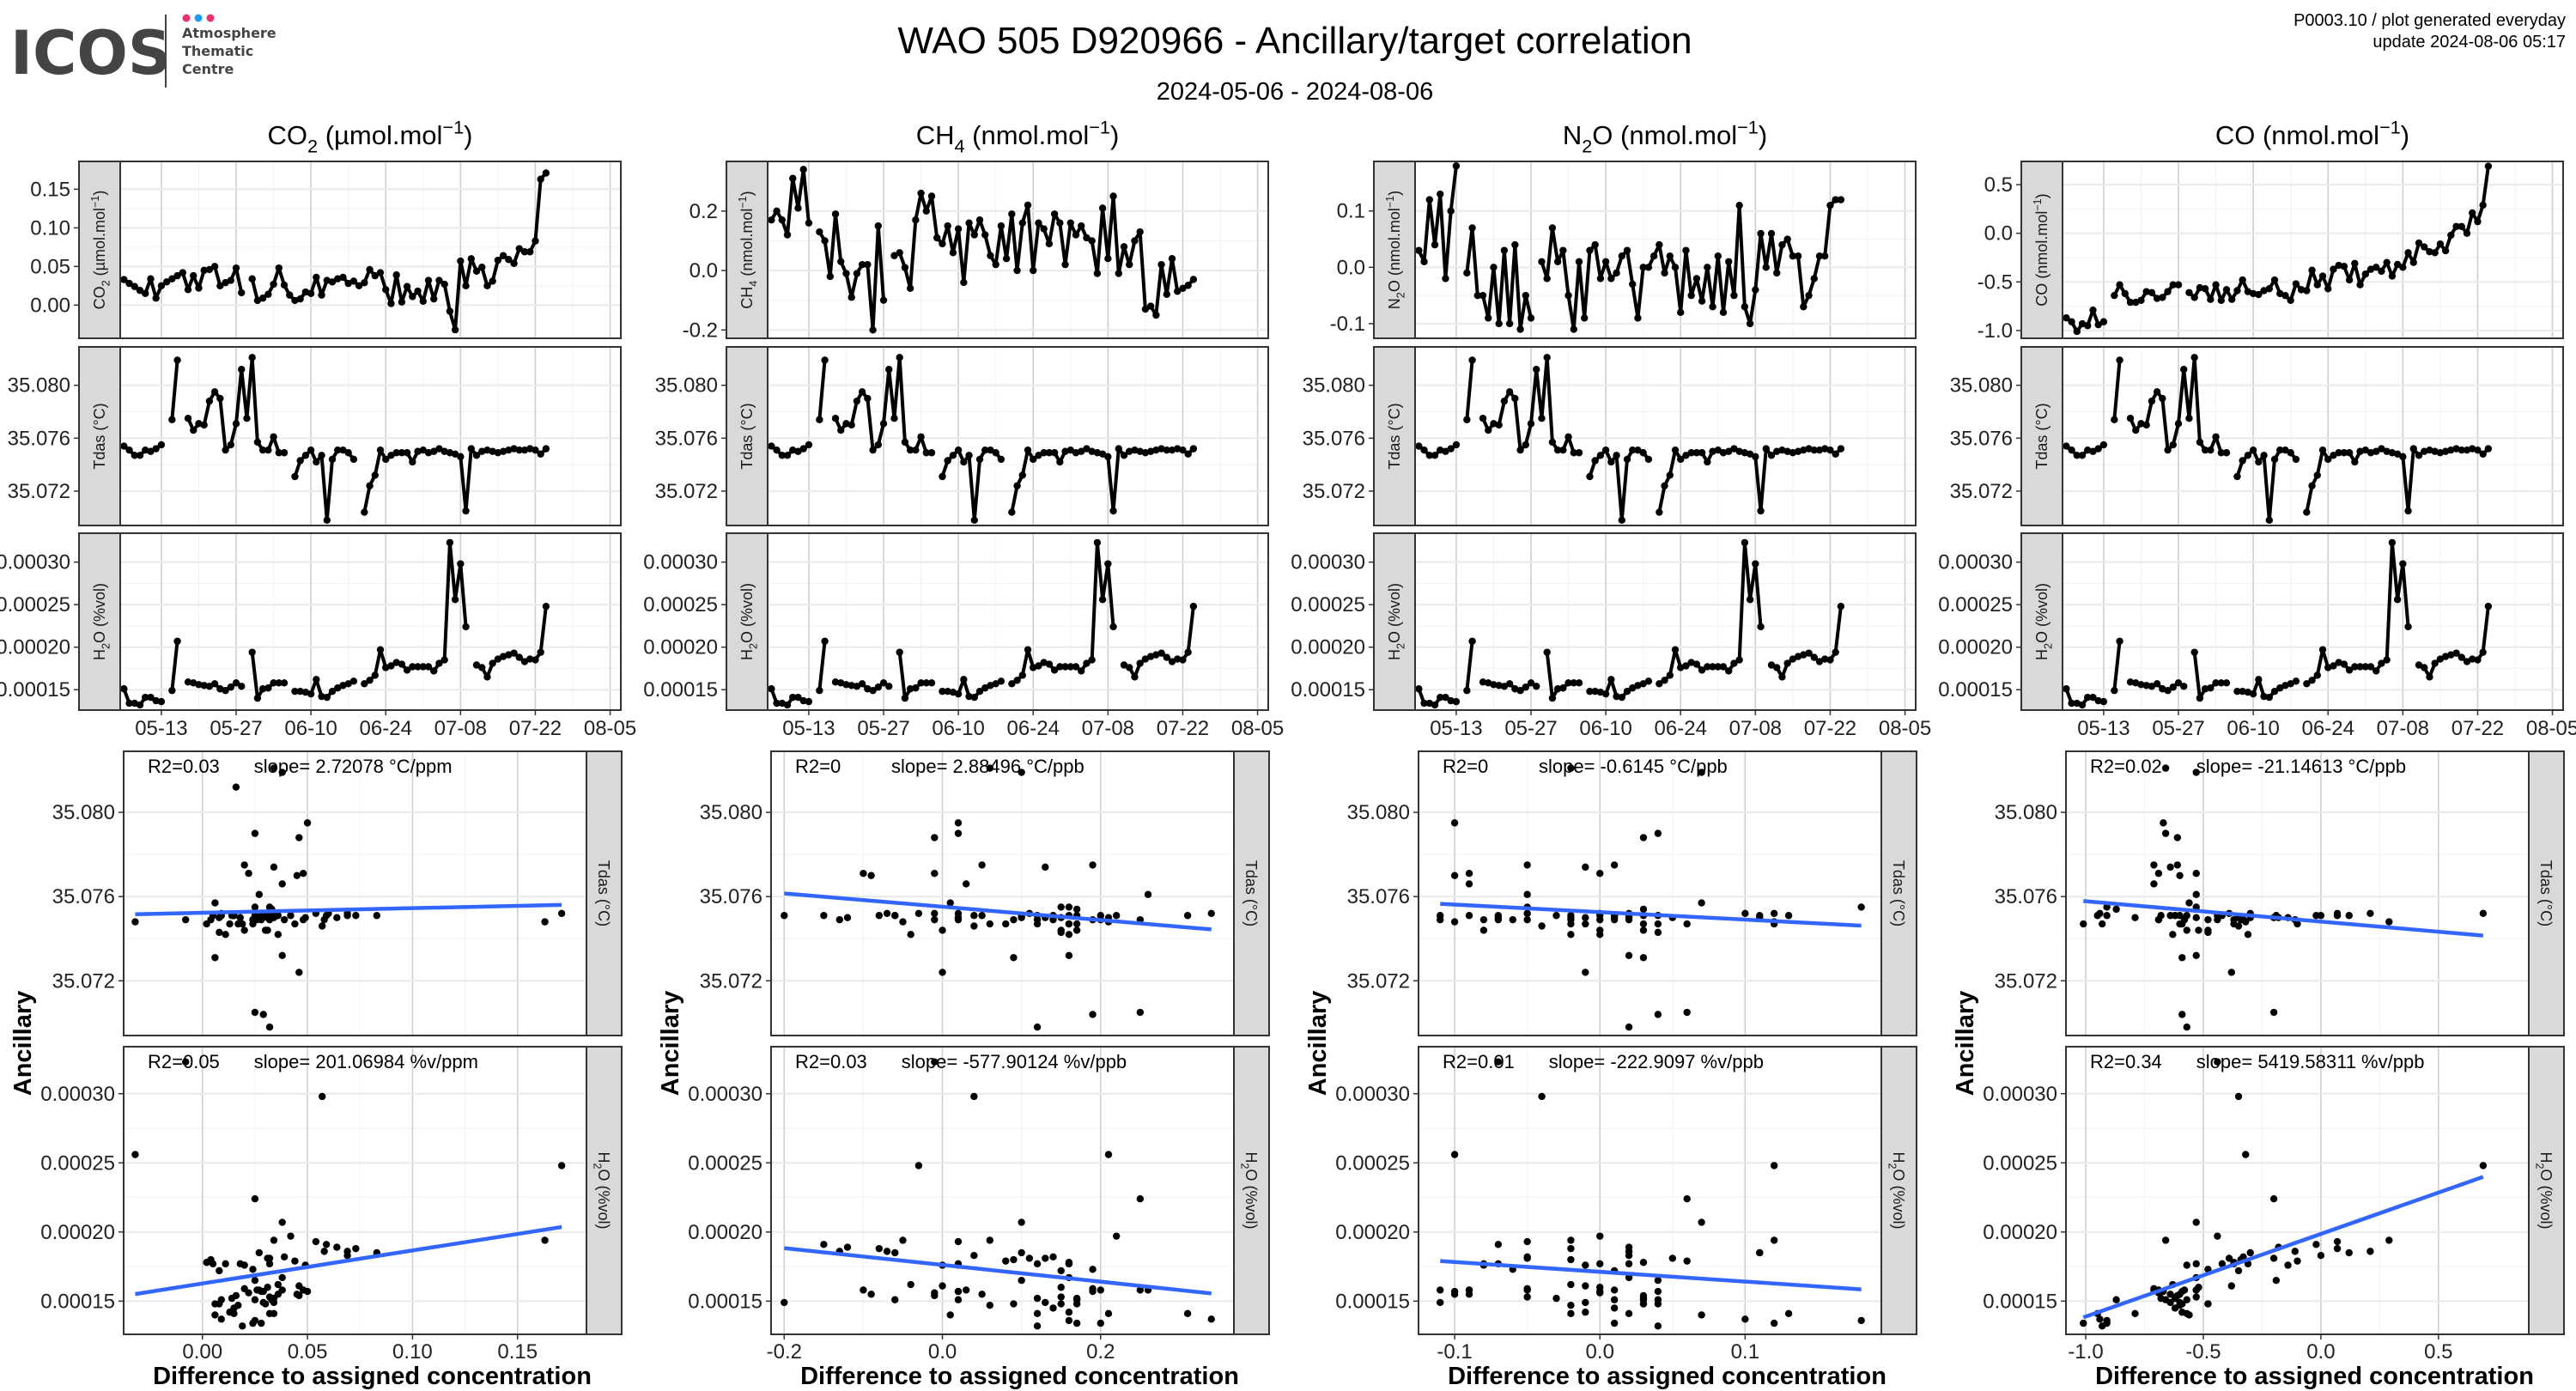 The width and height of the screenshot is (2576, 1391). What do you see at coordinates (288, 135) in the screenshot?
I see `label-part-main: CO` at bounding box center [288, 135].